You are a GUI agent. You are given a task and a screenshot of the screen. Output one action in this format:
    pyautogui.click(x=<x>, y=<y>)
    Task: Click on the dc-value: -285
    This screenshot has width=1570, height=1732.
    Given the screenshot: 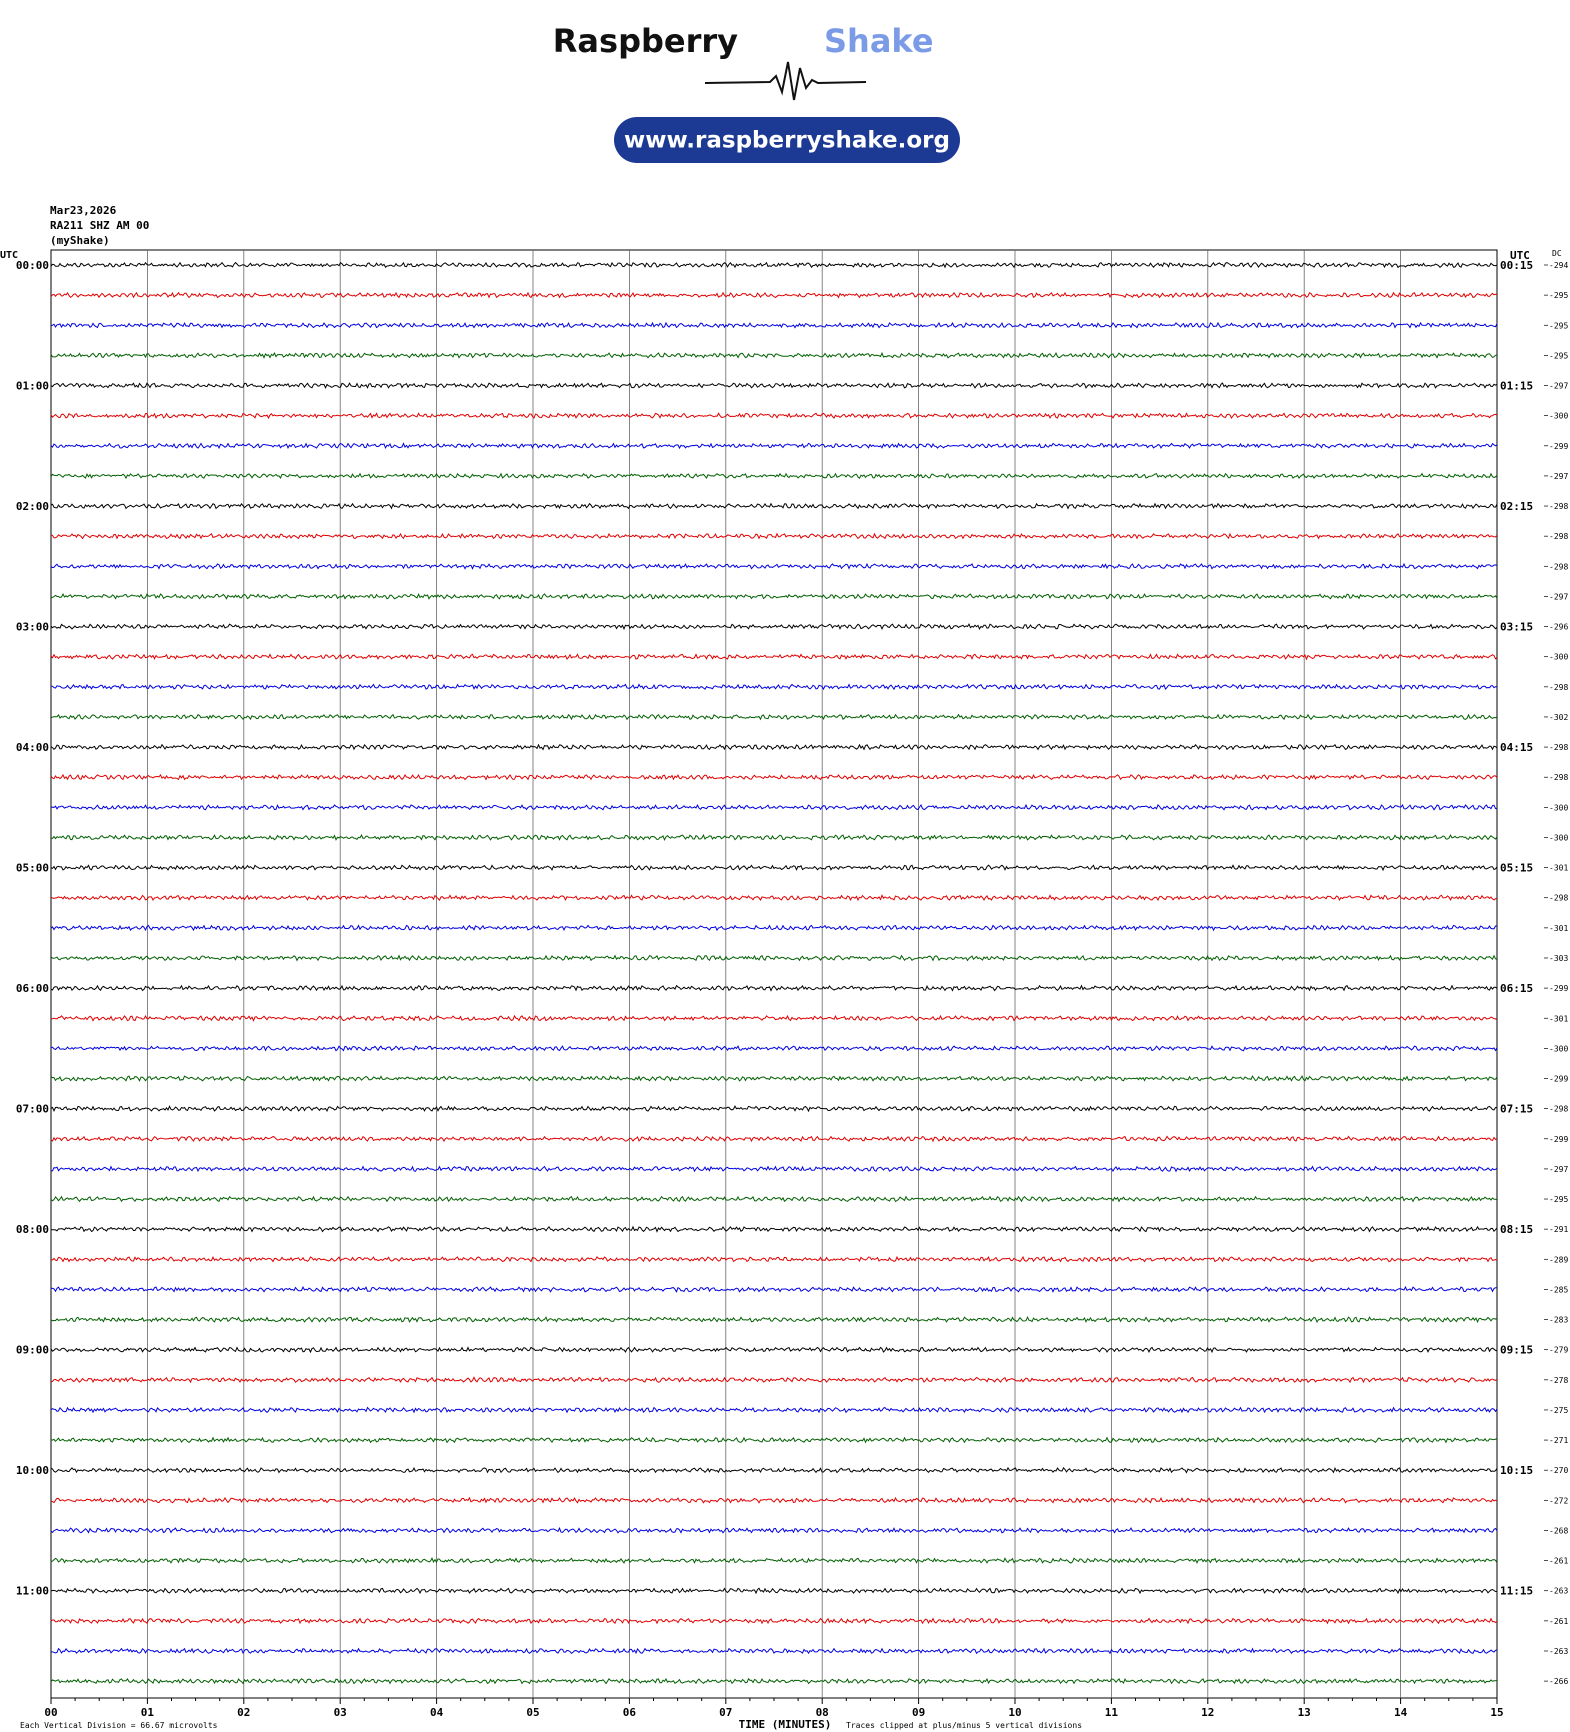 What is the action you would take?
    pyautogui.click(x=1558, y=1289)
    